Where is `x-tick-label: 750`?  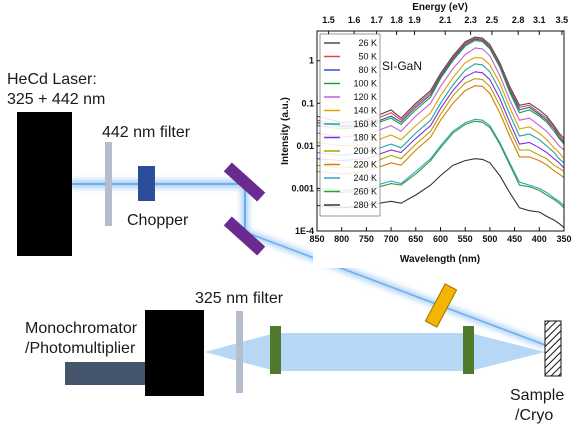 x-tick-label: 750 is located at coordinates (366, 239).